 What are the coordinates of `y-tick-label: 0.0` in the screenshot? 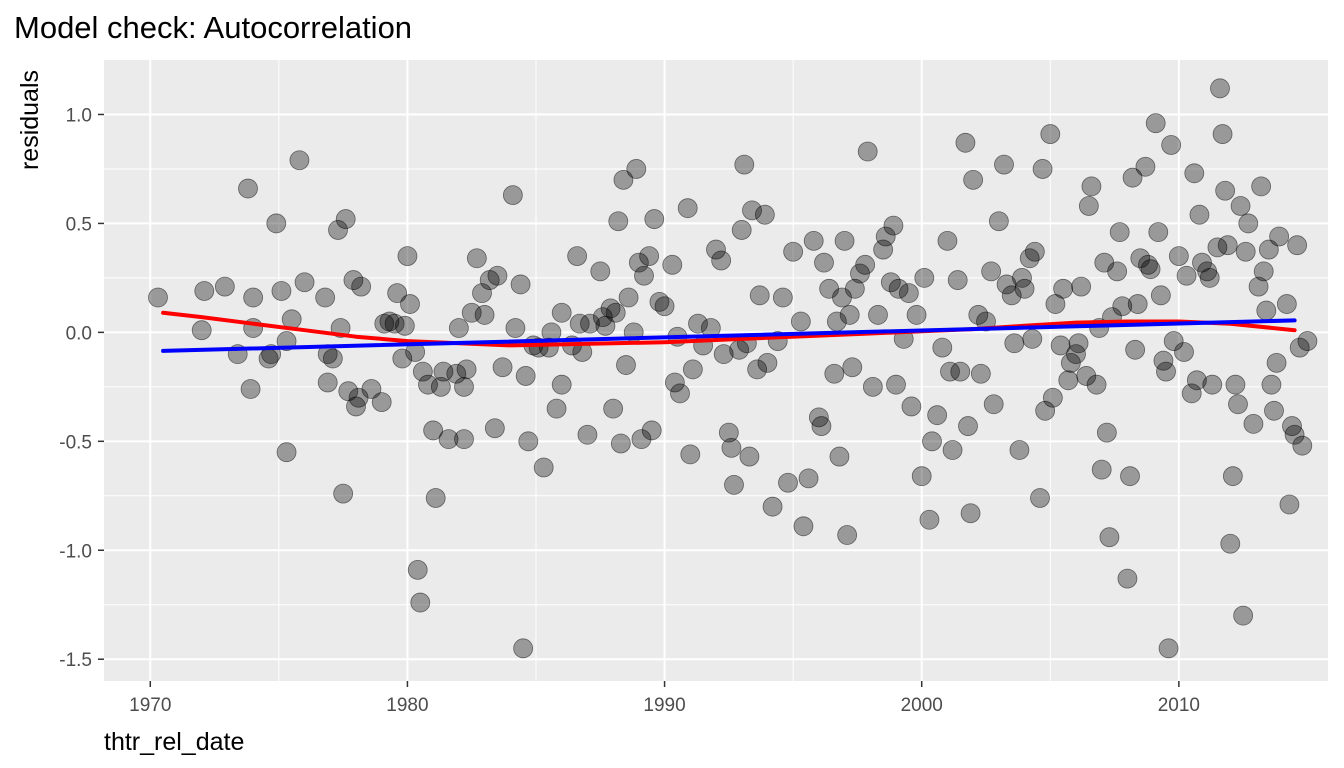 It's located at (79, 333).